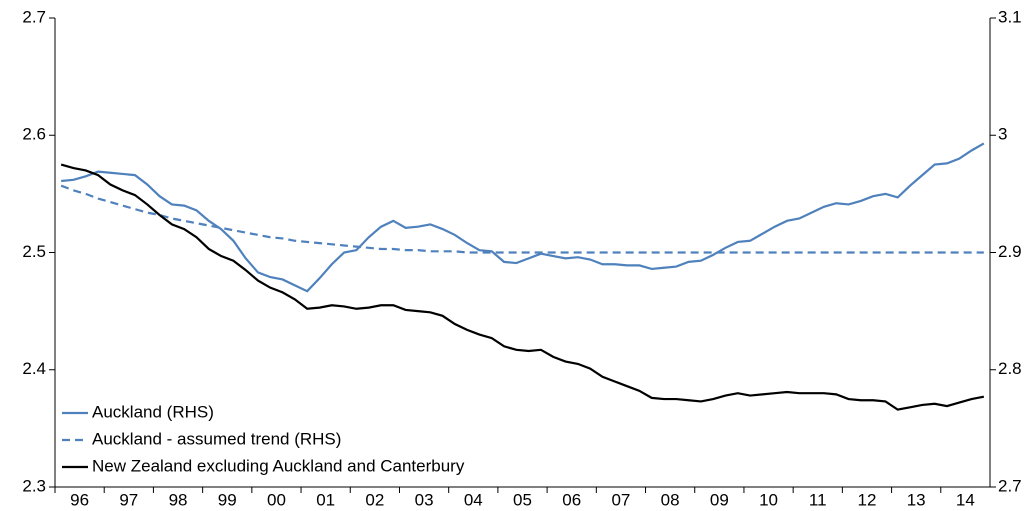  I want to click on y-tick-label: 2.3, so click(34, 485).